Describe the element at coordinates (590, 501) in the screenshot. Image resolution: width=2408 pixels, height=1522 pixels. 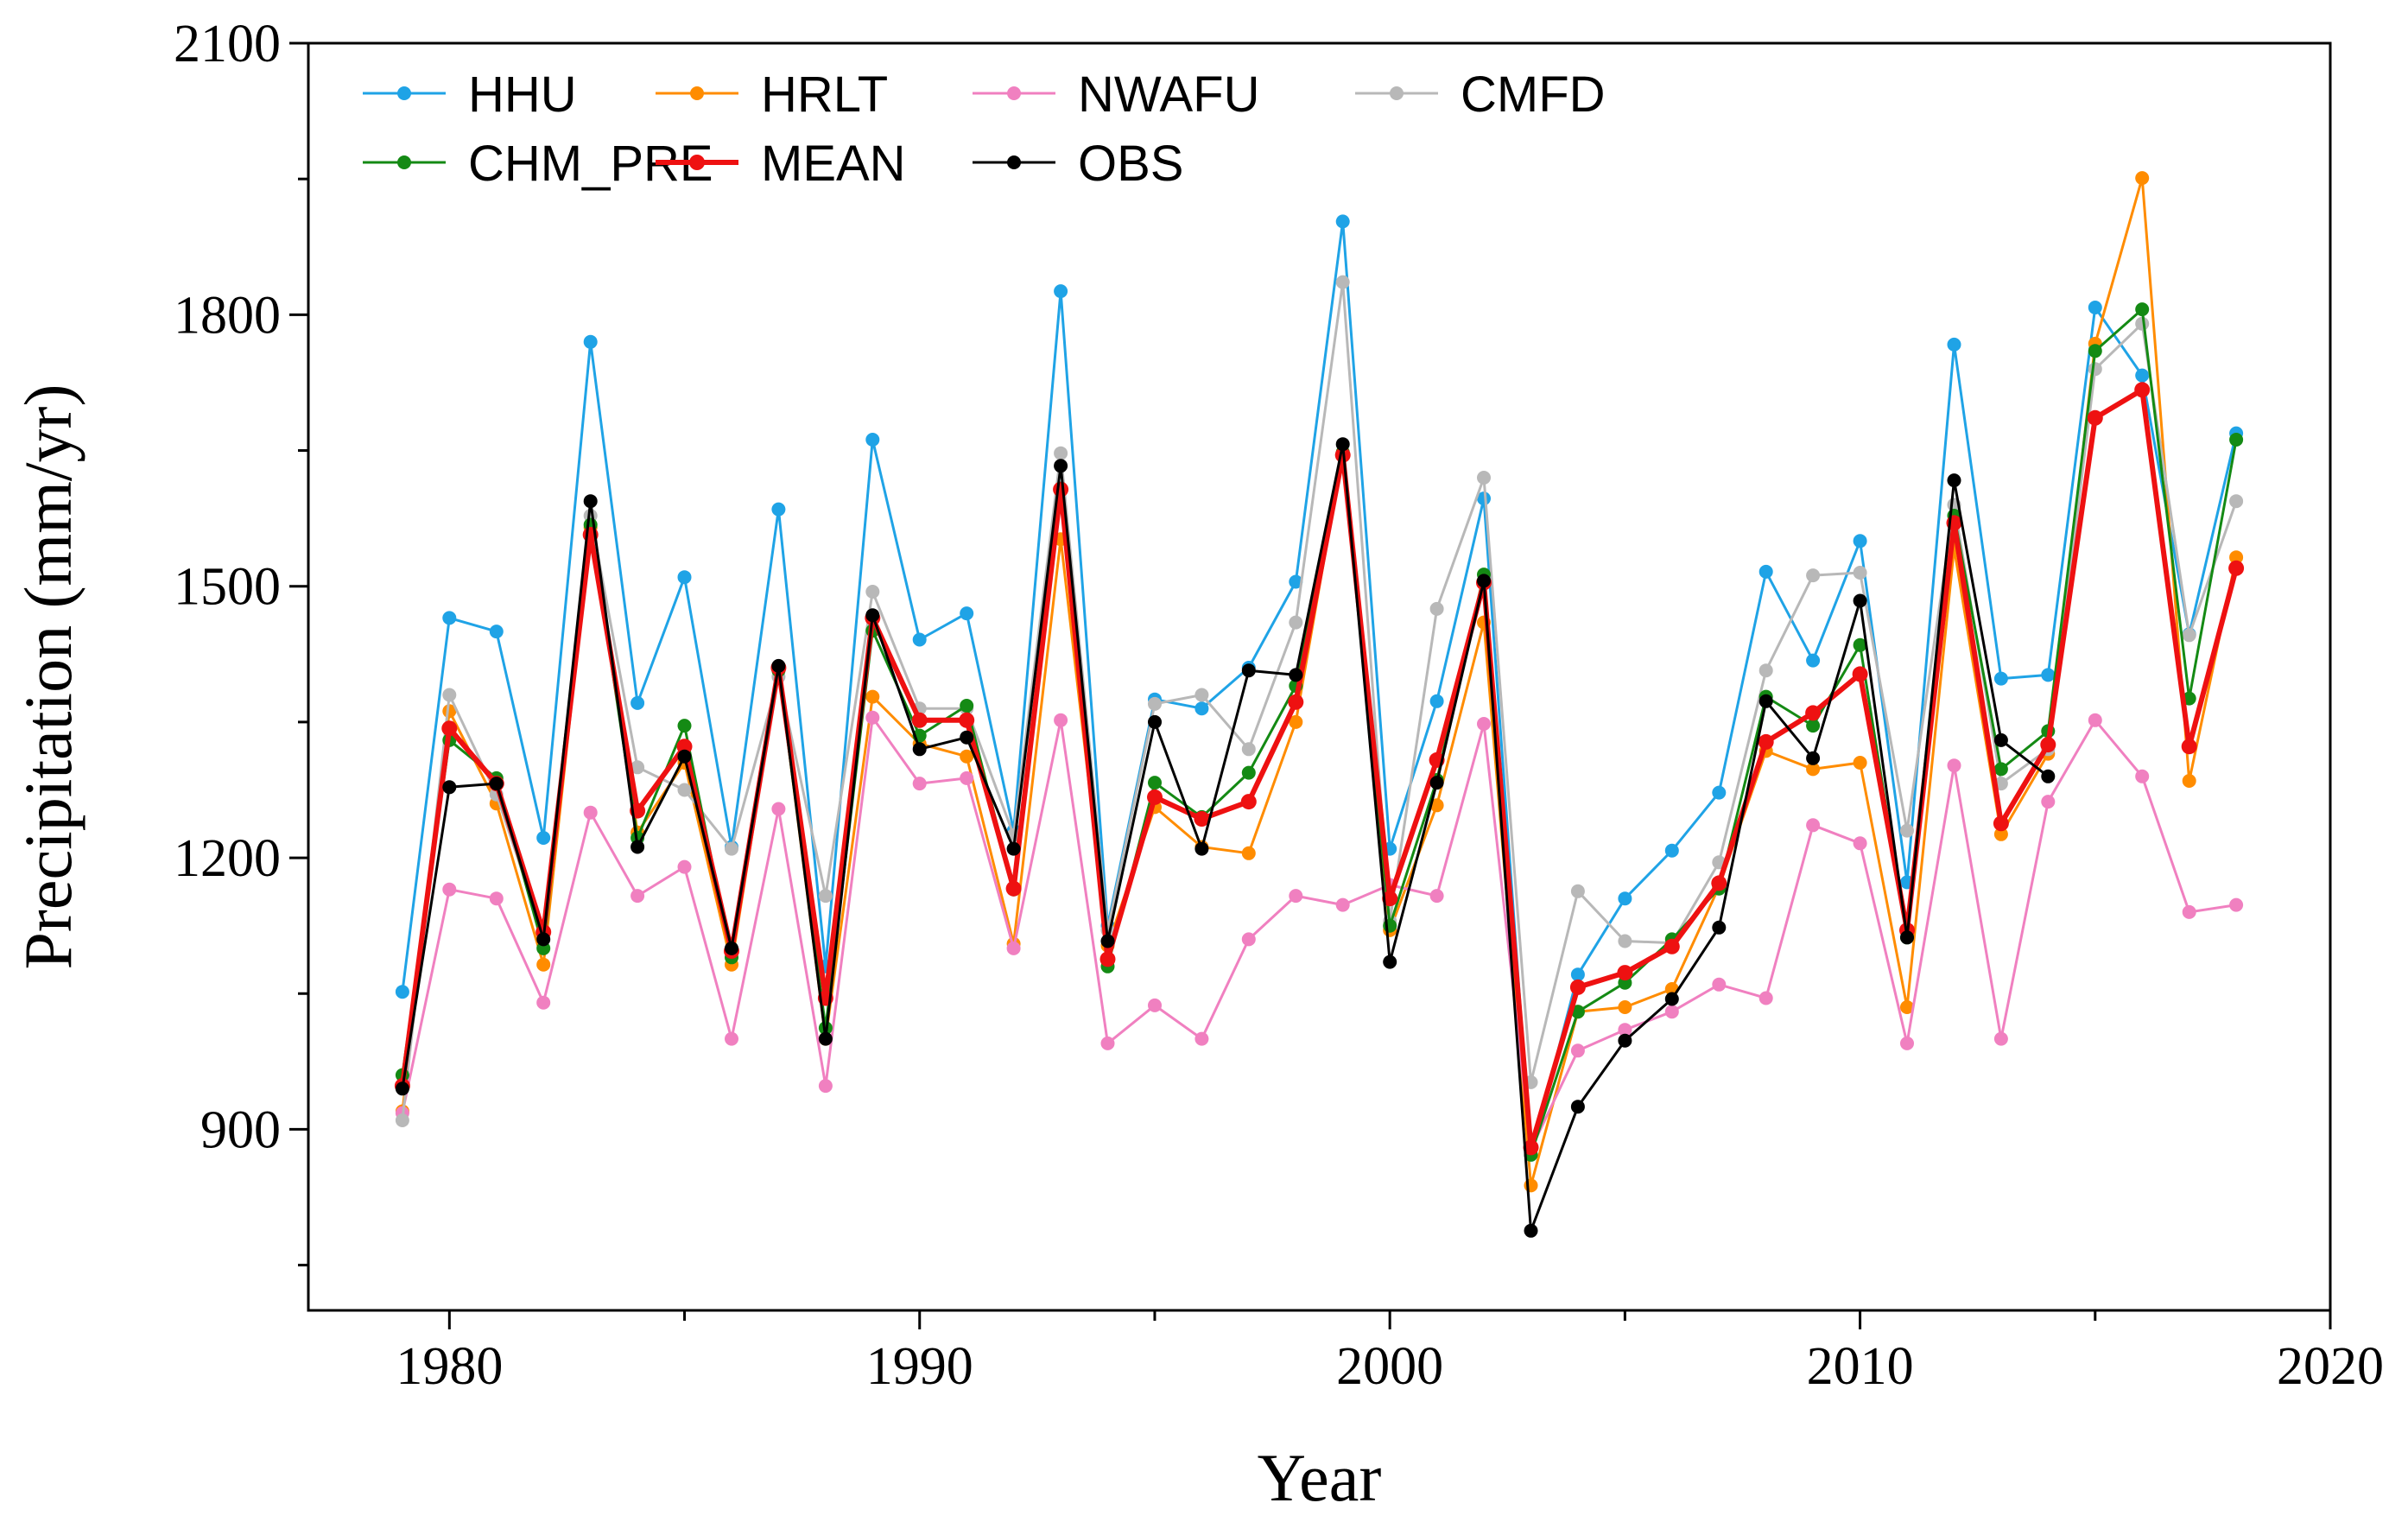
I see `data-point-obs-1983` at that location.